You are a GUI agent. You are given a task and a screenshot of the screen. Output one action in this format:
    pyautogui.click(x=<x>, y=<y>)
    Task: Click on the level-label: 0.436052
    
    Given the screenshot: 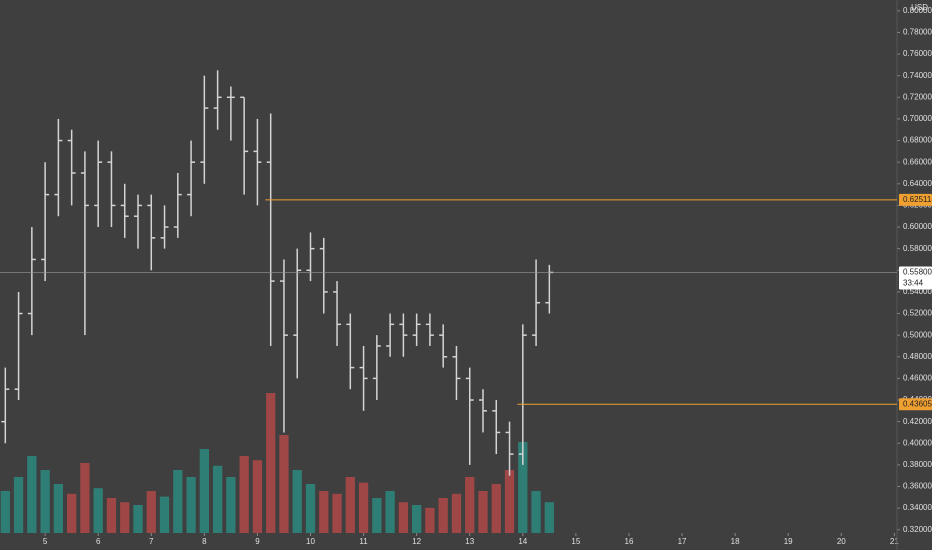 What is the action you would take?
    pyautogui.click(x=917, y=403)
    